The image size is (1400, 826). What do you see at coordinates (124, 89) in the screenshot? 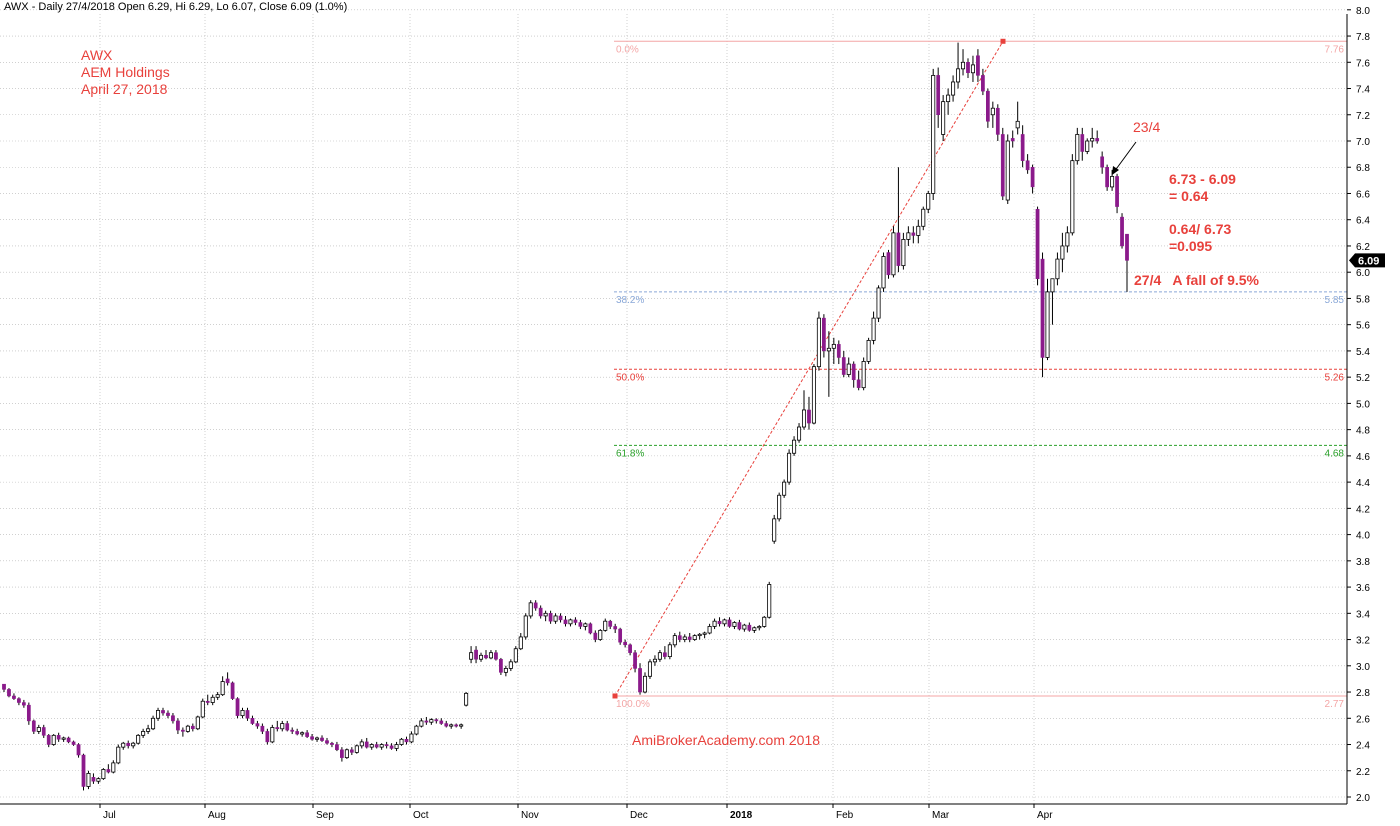
I see `annotation-date: April 27, 2018` at bounding box center [124, 89].